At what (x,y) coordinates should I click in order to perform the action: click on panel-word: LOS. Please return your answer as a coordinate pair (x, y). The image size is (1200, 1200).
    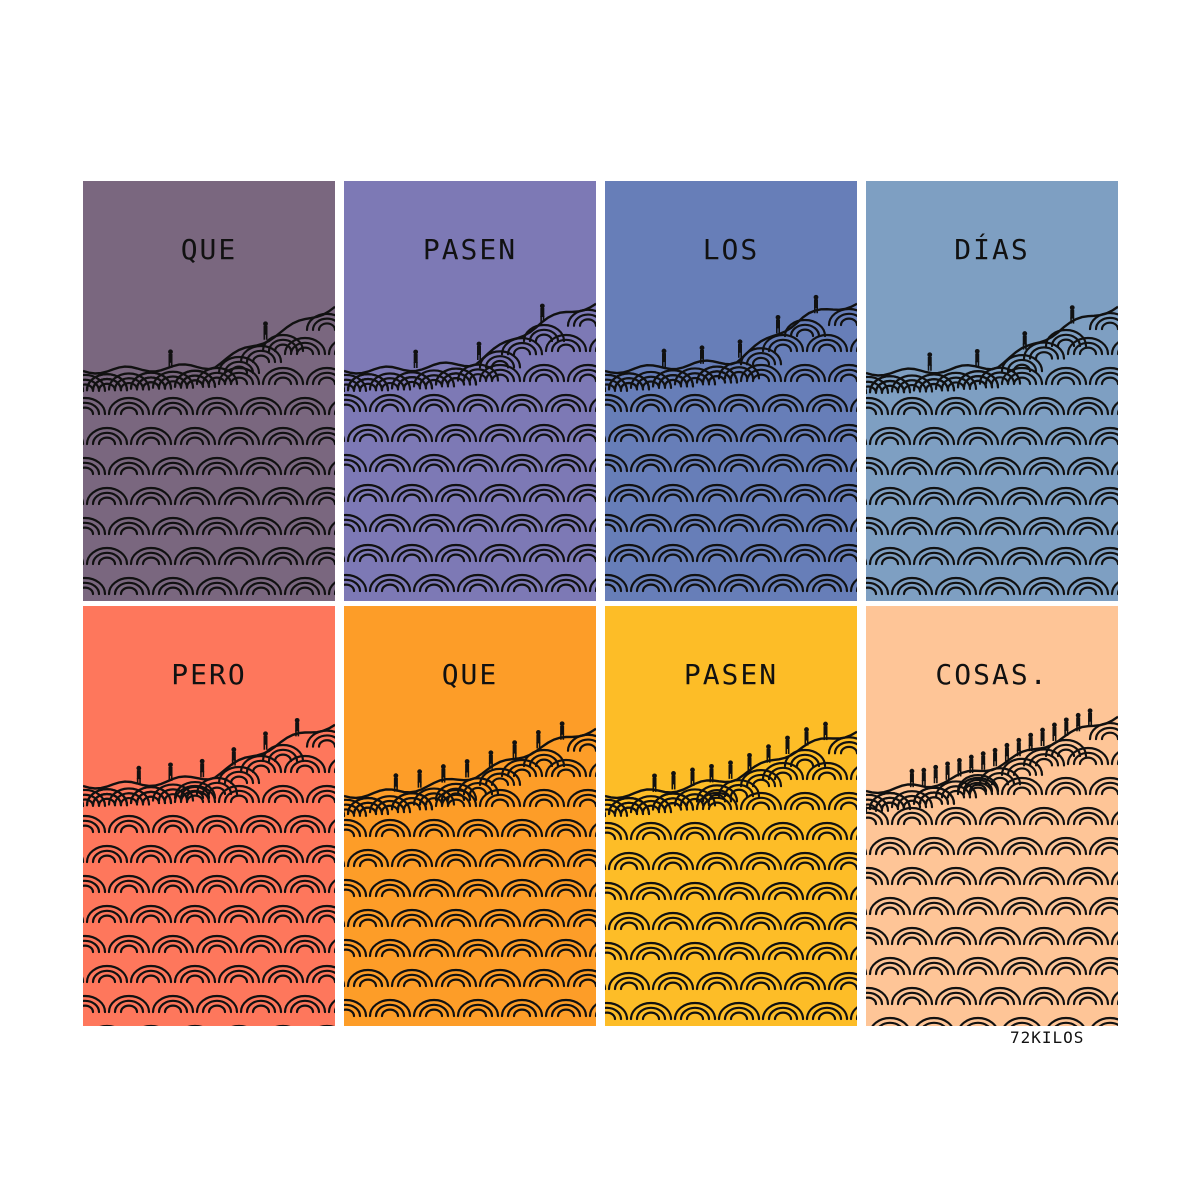
    Looking at the image, I should click on (731, 249).